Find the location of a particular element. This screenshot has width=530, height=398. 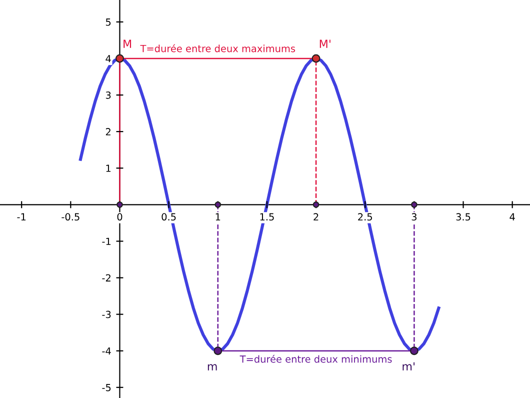

x-tick-label: 4 is located at coordinates (512, 216).